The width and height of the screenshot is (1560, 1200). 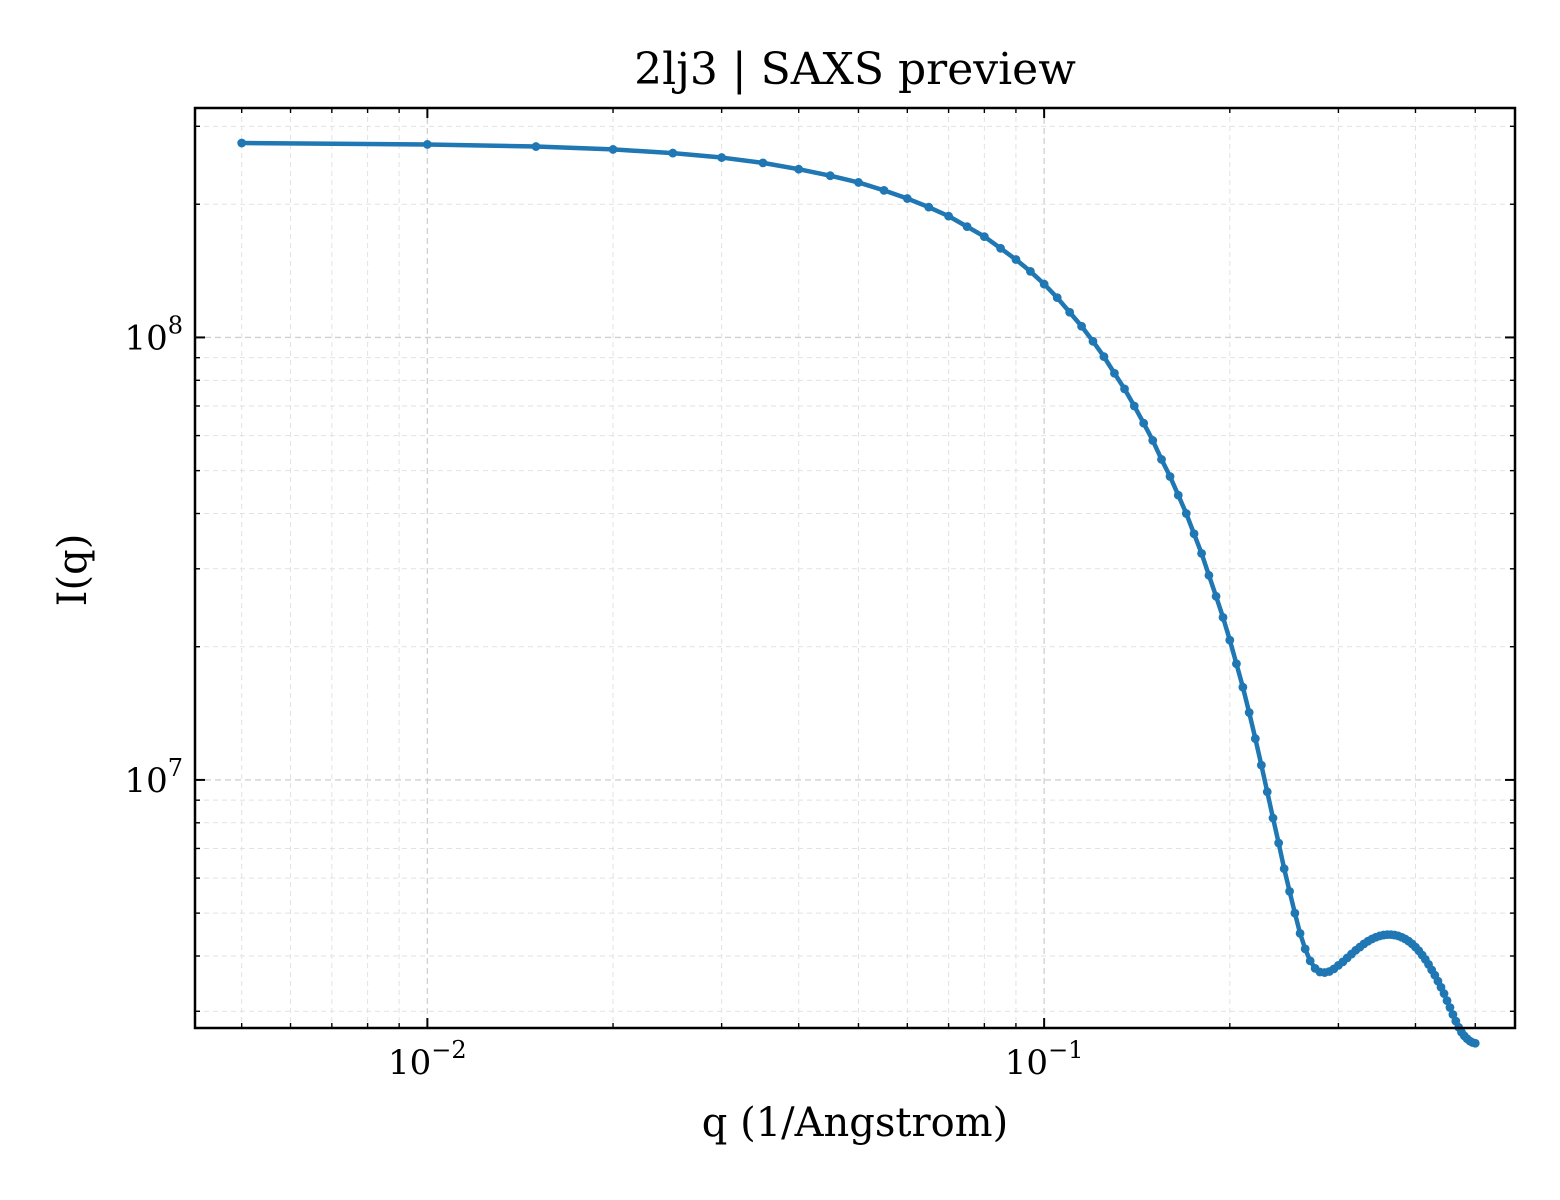 I want to click on y-tick-label: 10⁷, so click(x=153, y=777).